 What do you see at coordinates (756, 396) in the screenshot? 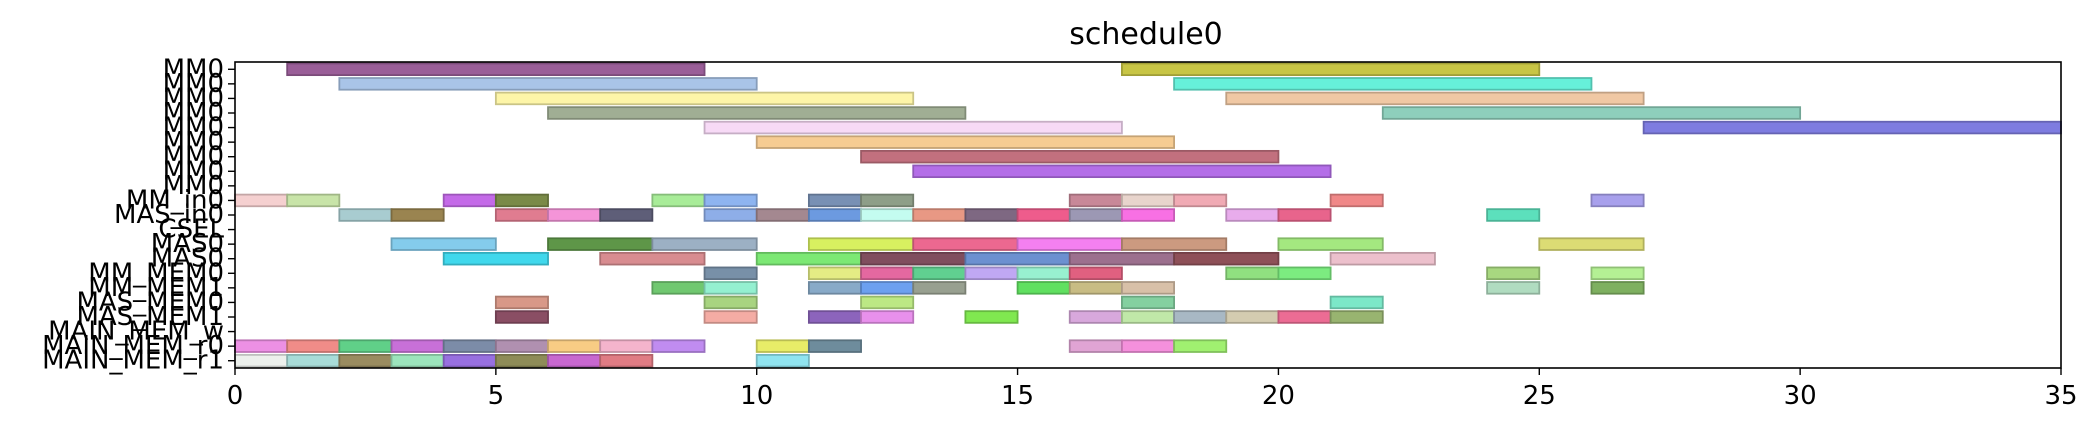
I see `x-tick-label: 10` at bounding box center [756, 396].